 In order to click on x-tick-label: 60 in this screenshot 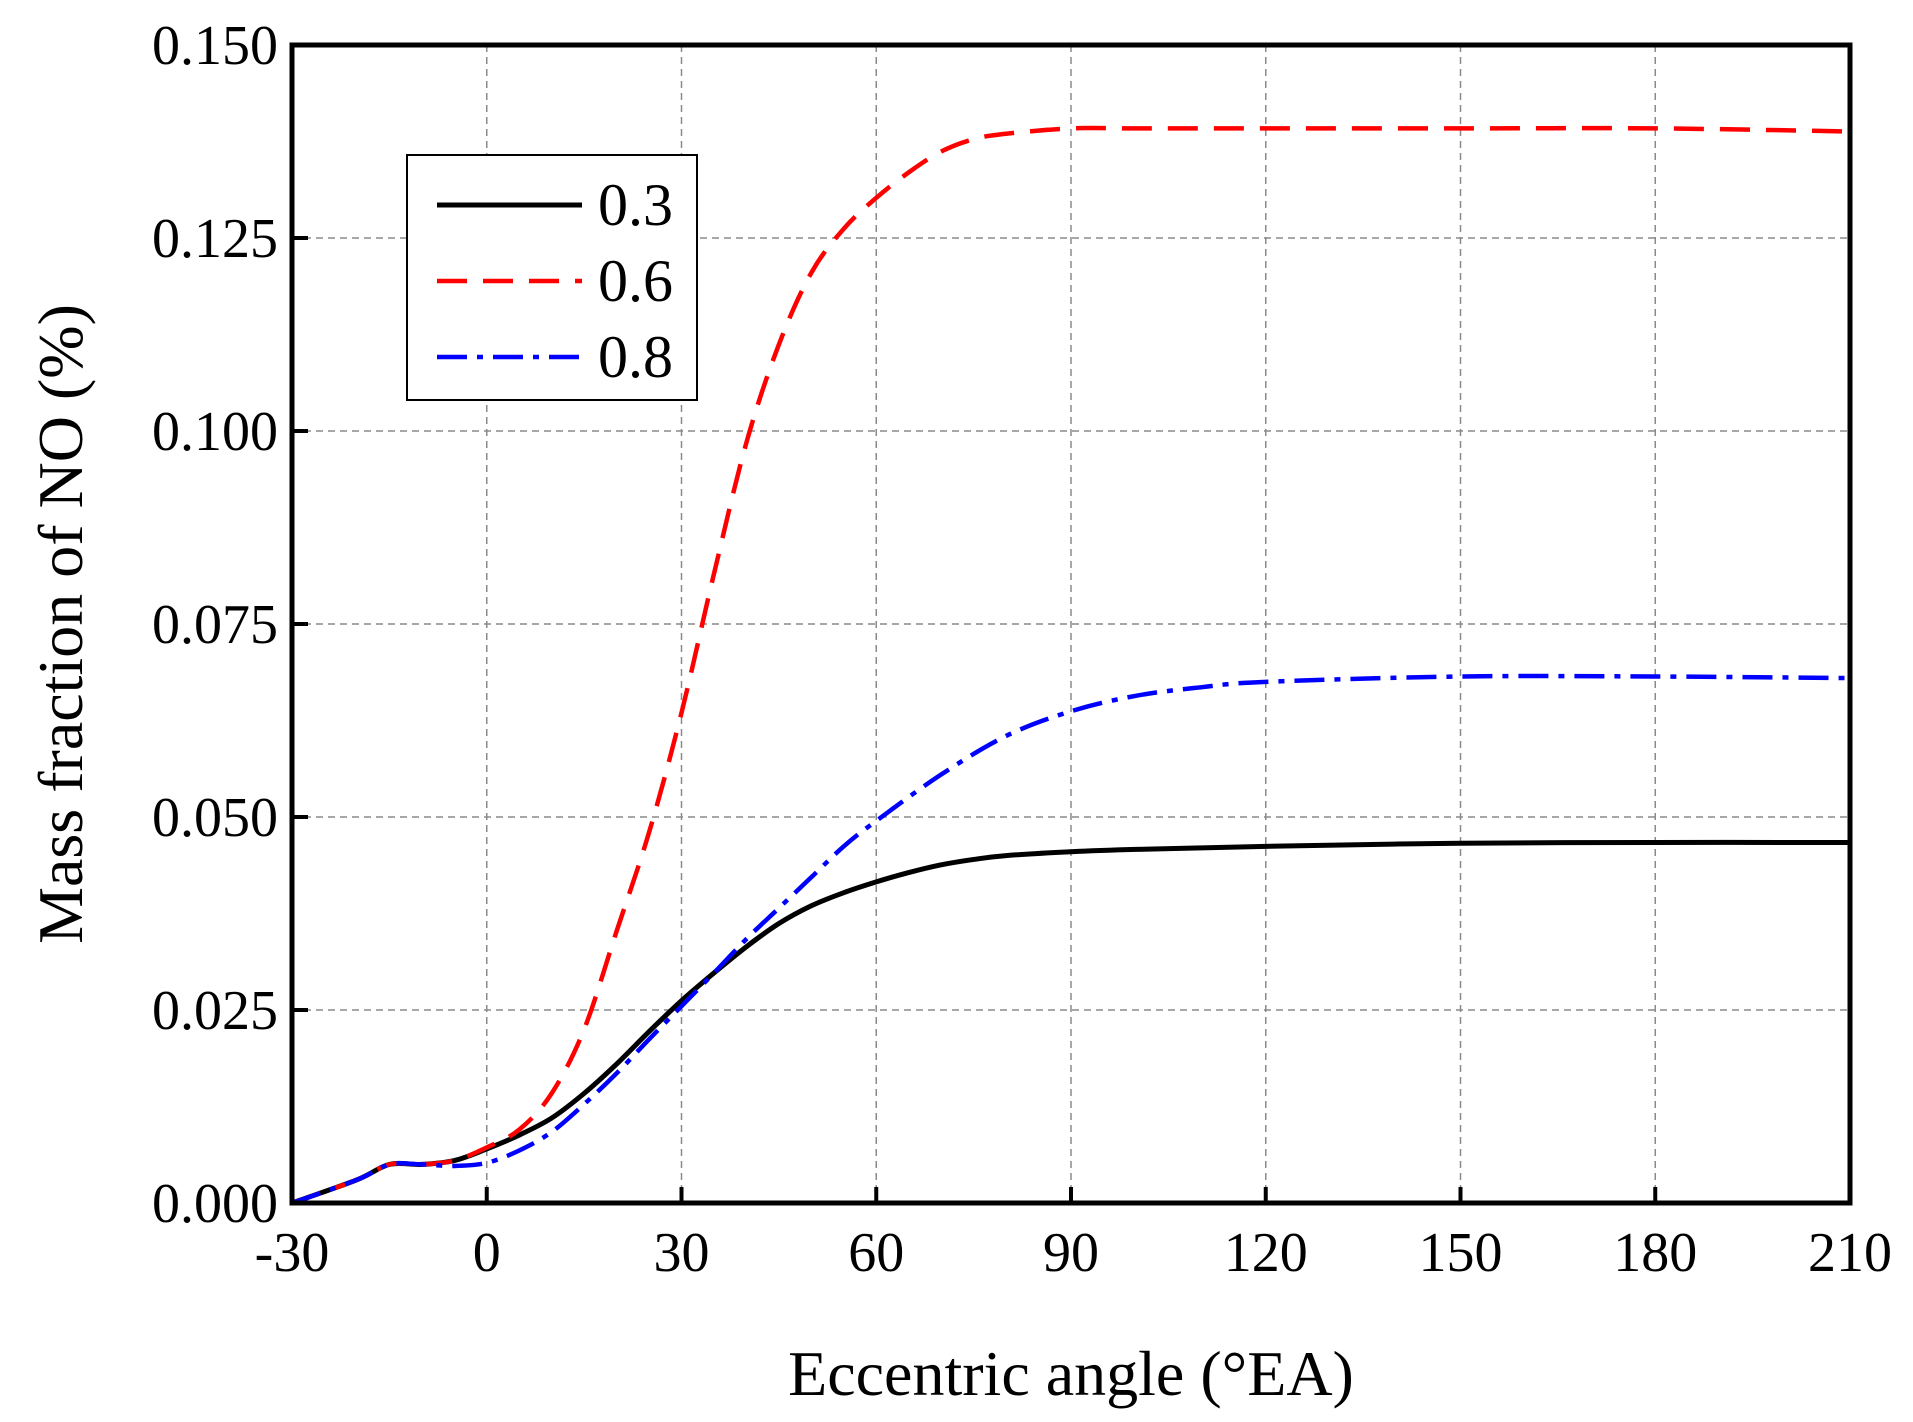, I will do `click(876, 1253)`.